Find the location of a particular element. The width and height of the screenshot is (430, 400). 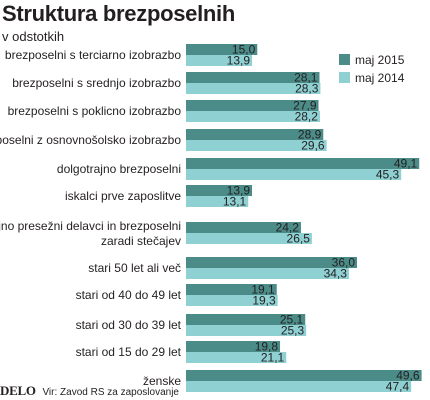

legend-item-2015: maj 2015 is located at coordinates (372, 60).